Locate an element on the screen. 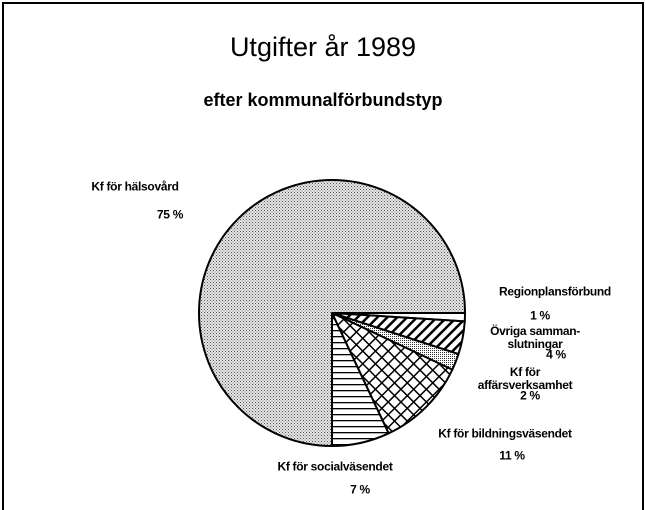 This screenshot has width=646, height=510. value-label: 2 % is located at coordinates (530, 395).